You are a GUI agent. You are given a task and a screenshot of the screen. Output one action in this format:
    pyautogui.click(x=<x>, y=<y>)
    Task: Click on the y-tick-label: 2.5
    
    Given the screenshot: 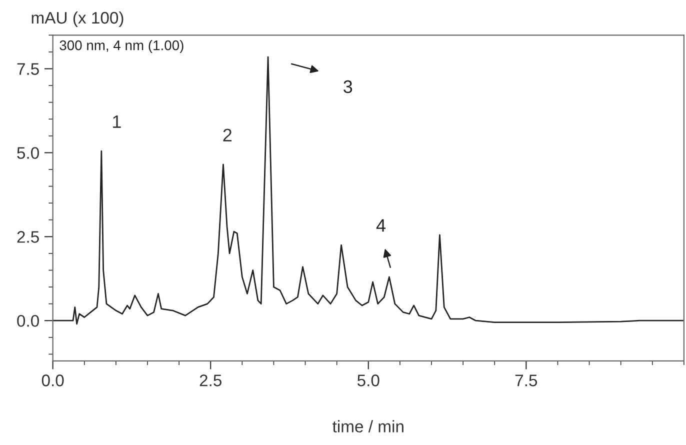 What is the action you would take?
    pyautogui.click(x=28, y=237)
    